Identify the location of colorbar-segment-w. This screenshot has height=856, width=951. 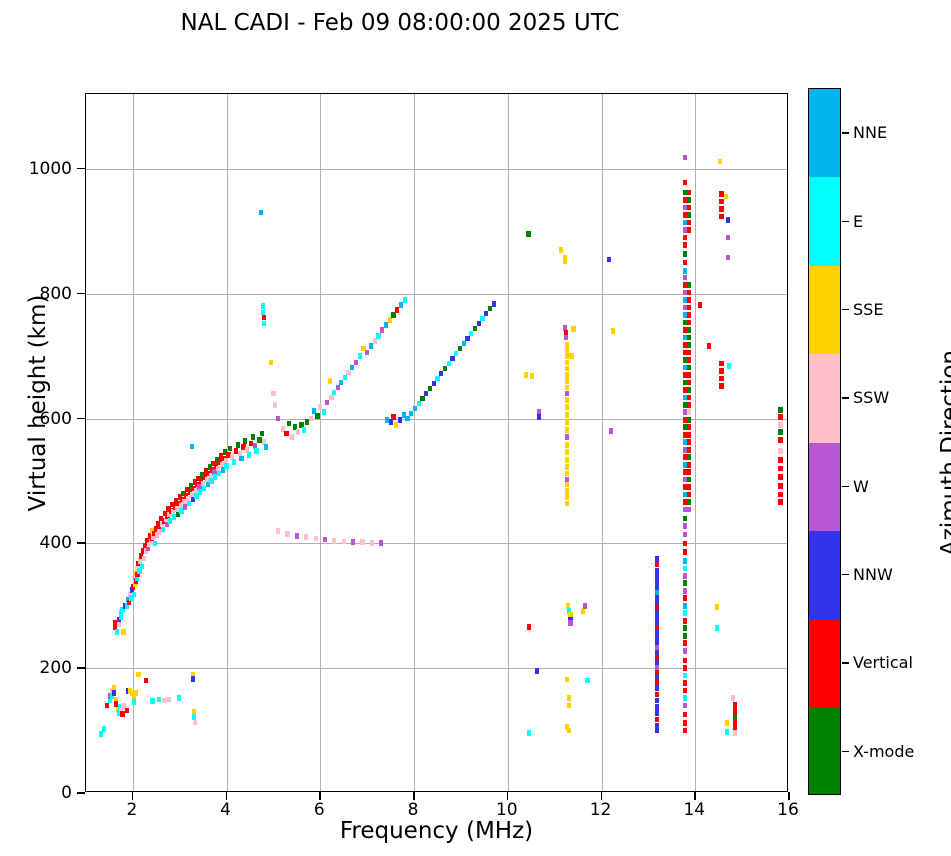
(824, 486).